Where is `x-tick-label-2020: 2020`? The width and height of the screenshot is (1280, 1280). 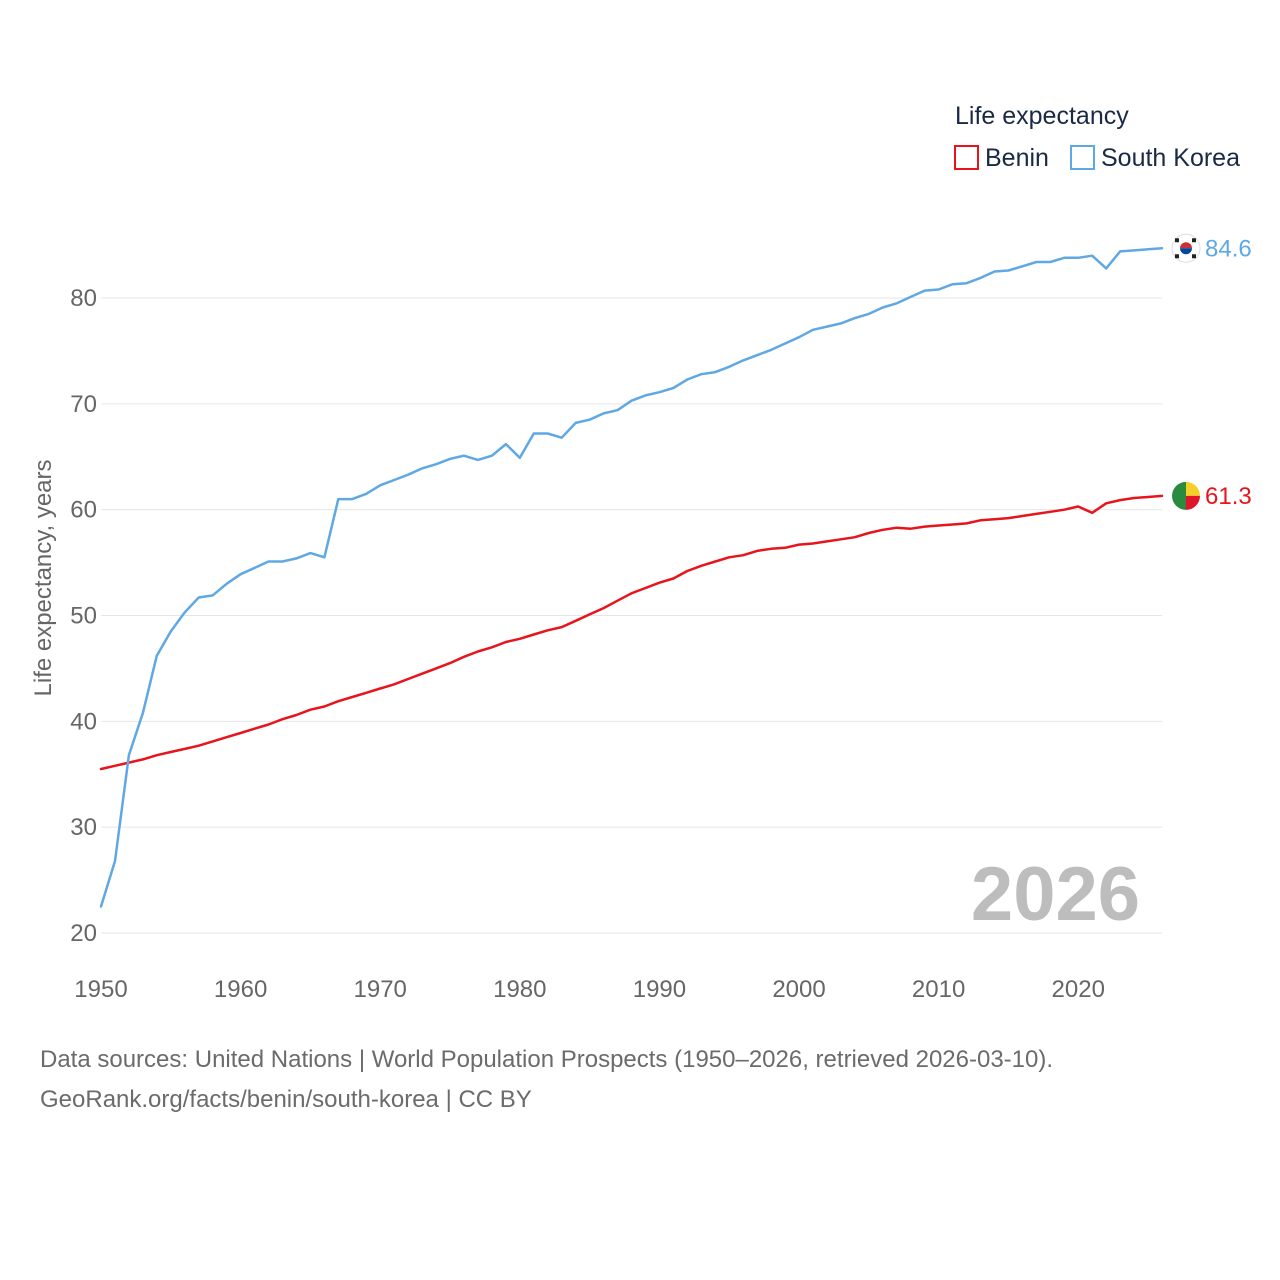 x-tick-label-2020: 2020 is located at coordinates (1078, 989).